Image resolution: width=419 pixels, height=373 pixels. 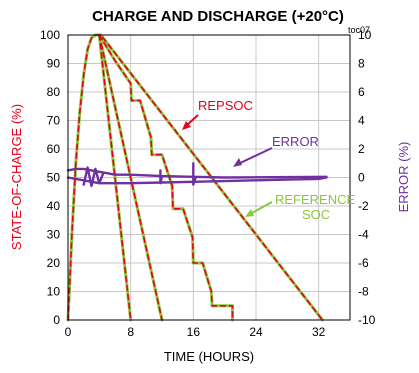 I want to click on y-right-tick-label-5: 0, so click(x=361, y=178).